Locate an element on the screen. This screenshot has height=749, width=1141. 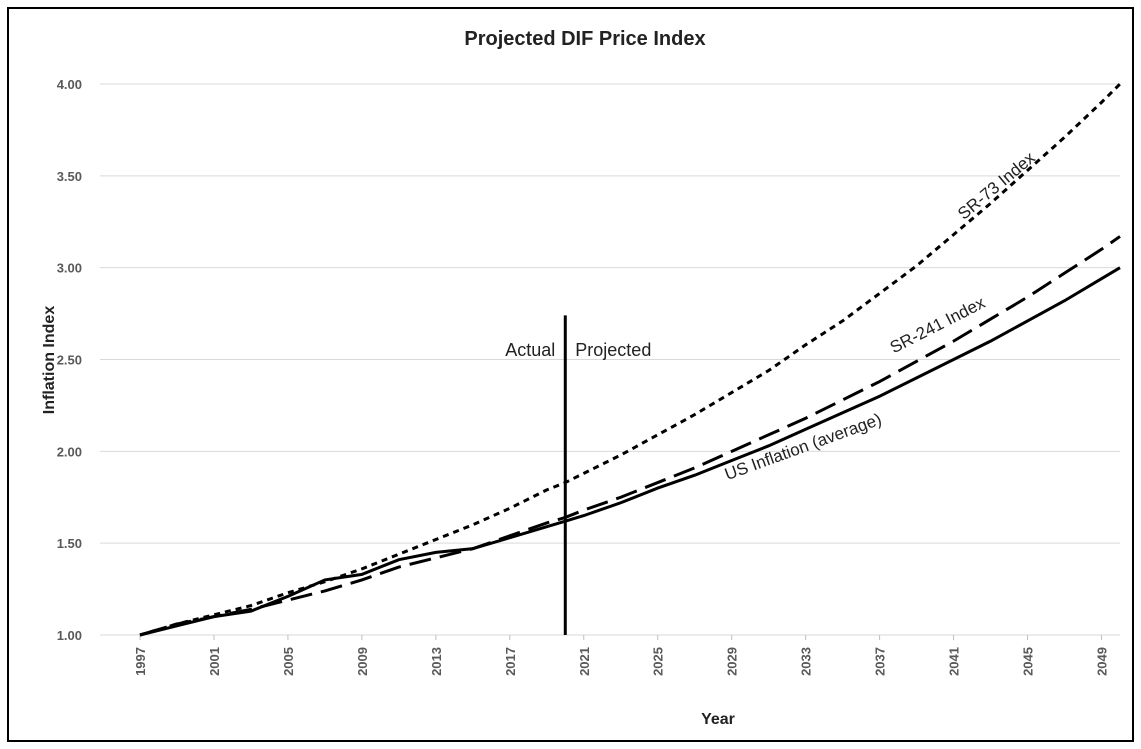
divider-label: Actual is located at coordinates (530, 350).